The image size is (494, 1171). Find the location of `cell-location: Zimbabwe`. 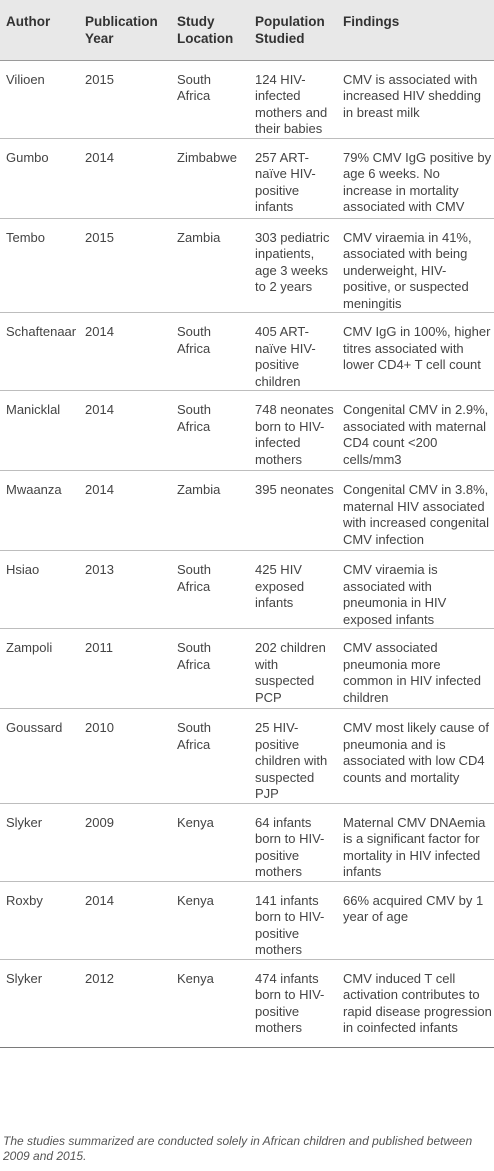

cell-location: Zimbabwe is located at coordinates (207, 157).